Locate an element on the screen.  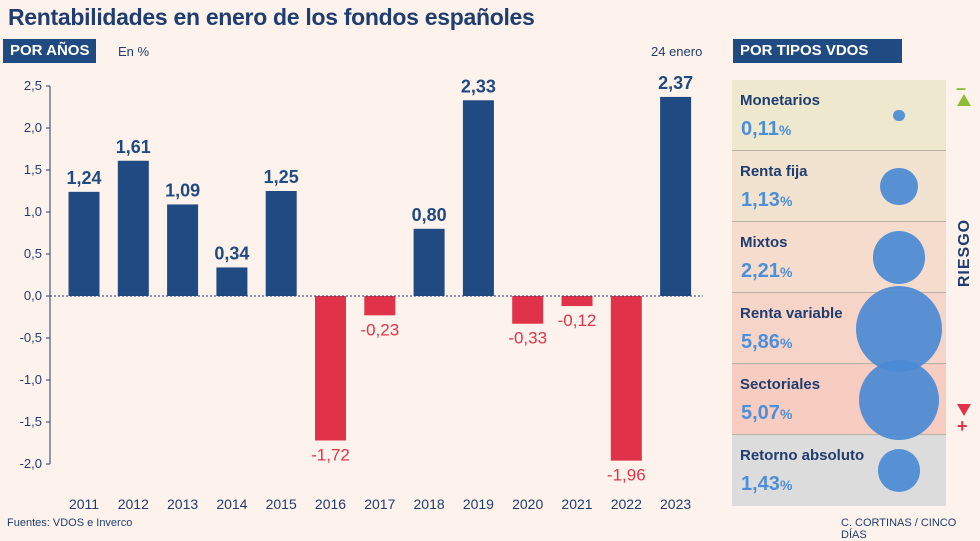
data-label-2018: 0,80 is located at coordinates (429, 215).